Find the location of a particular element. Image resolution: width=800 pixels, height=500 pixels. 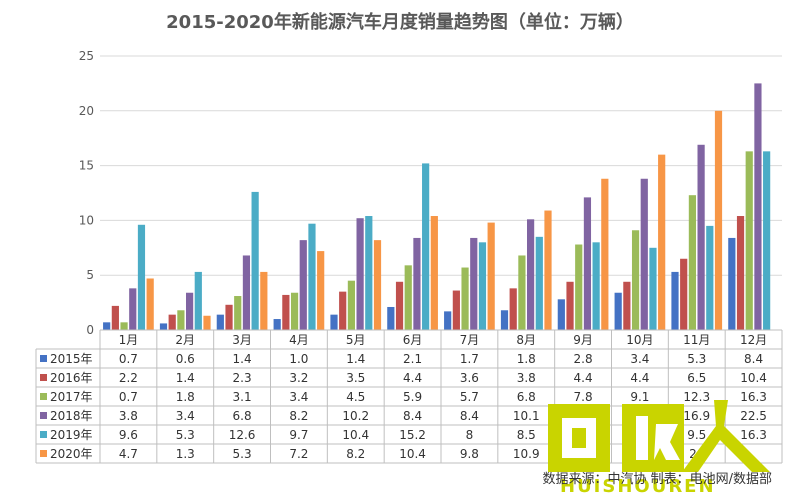

data-label: 2.3 is located at coordinates (242, 378).